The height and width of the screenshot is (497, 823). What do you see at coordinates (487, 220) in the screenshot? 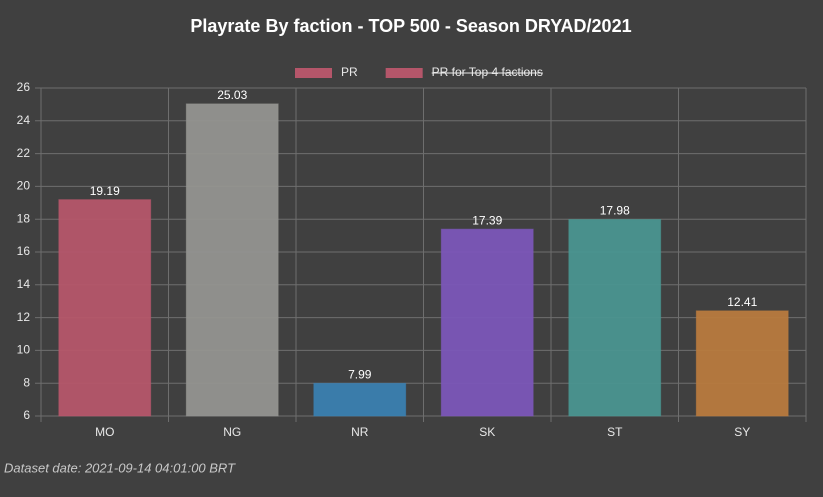
I see `value-label: 17.39` at bounding box center [487, 220].